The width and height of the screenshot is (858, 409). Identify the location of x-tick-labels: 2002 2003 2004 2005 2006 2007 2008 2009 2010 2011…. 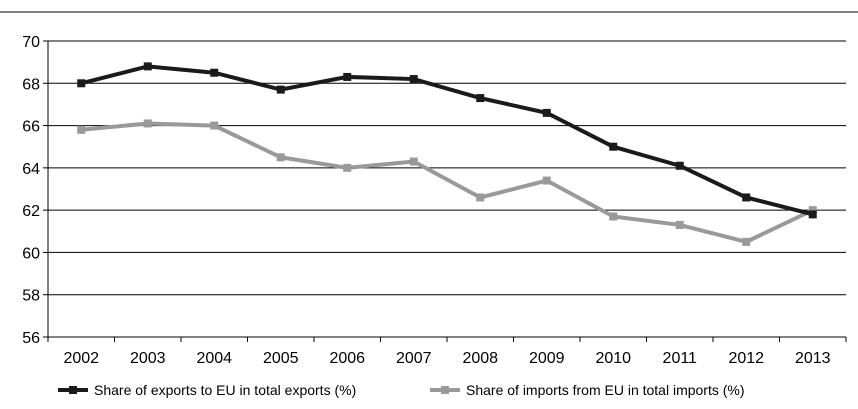
(446, 358).